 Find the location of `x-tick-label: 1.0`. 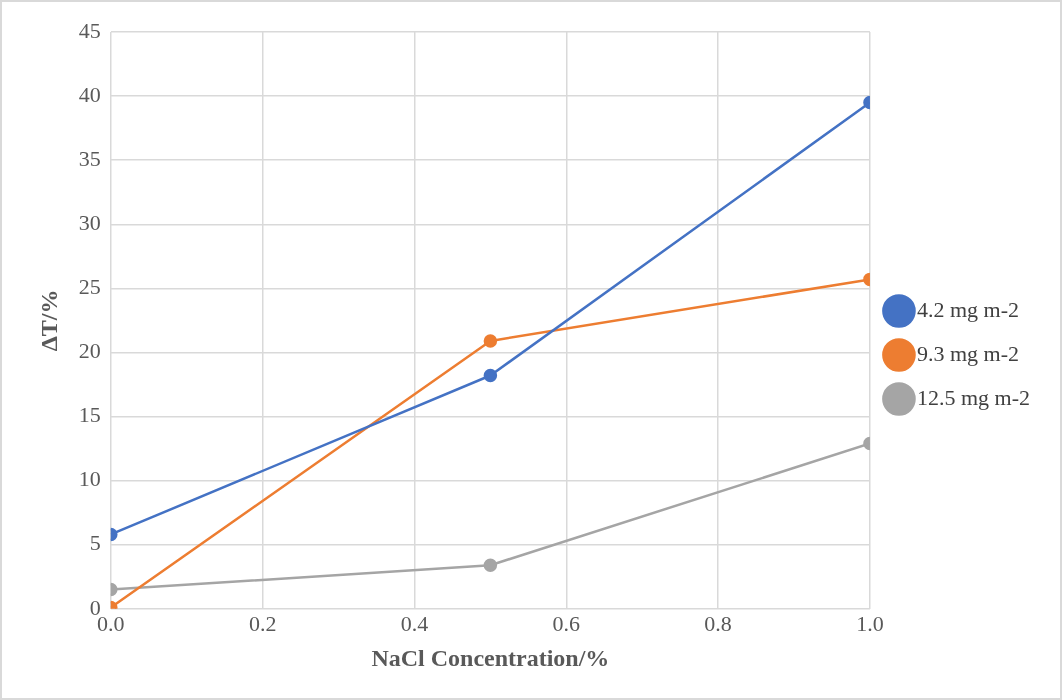

x-tick-label: 1.0 is located at coordinates (870, 623).